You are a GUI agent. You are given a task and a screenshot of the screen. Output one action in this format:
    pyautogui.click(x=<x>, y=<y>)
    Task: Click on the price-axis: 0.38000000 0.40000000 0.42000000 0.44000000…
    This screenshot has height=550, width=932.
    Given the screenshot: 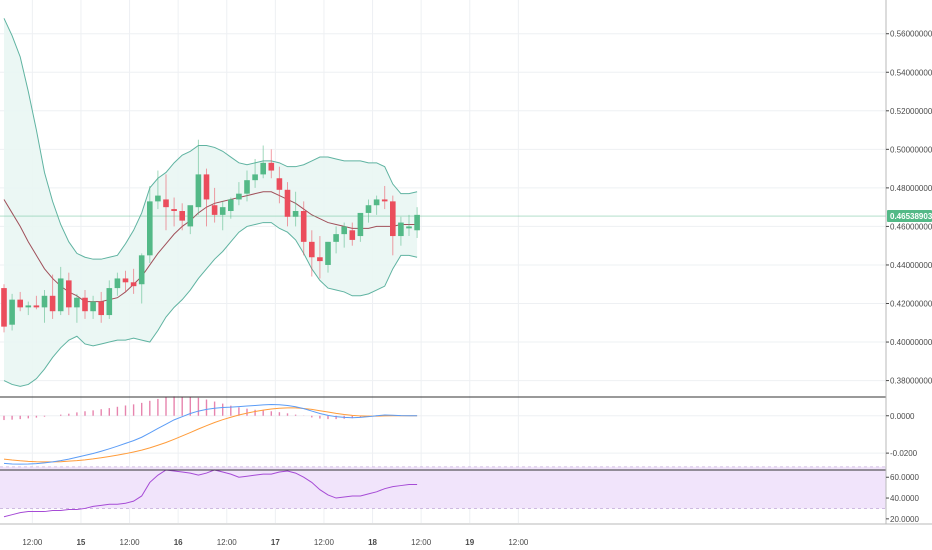 What is the action you would take?
    pyautogui.click(x=909, y=277)
    